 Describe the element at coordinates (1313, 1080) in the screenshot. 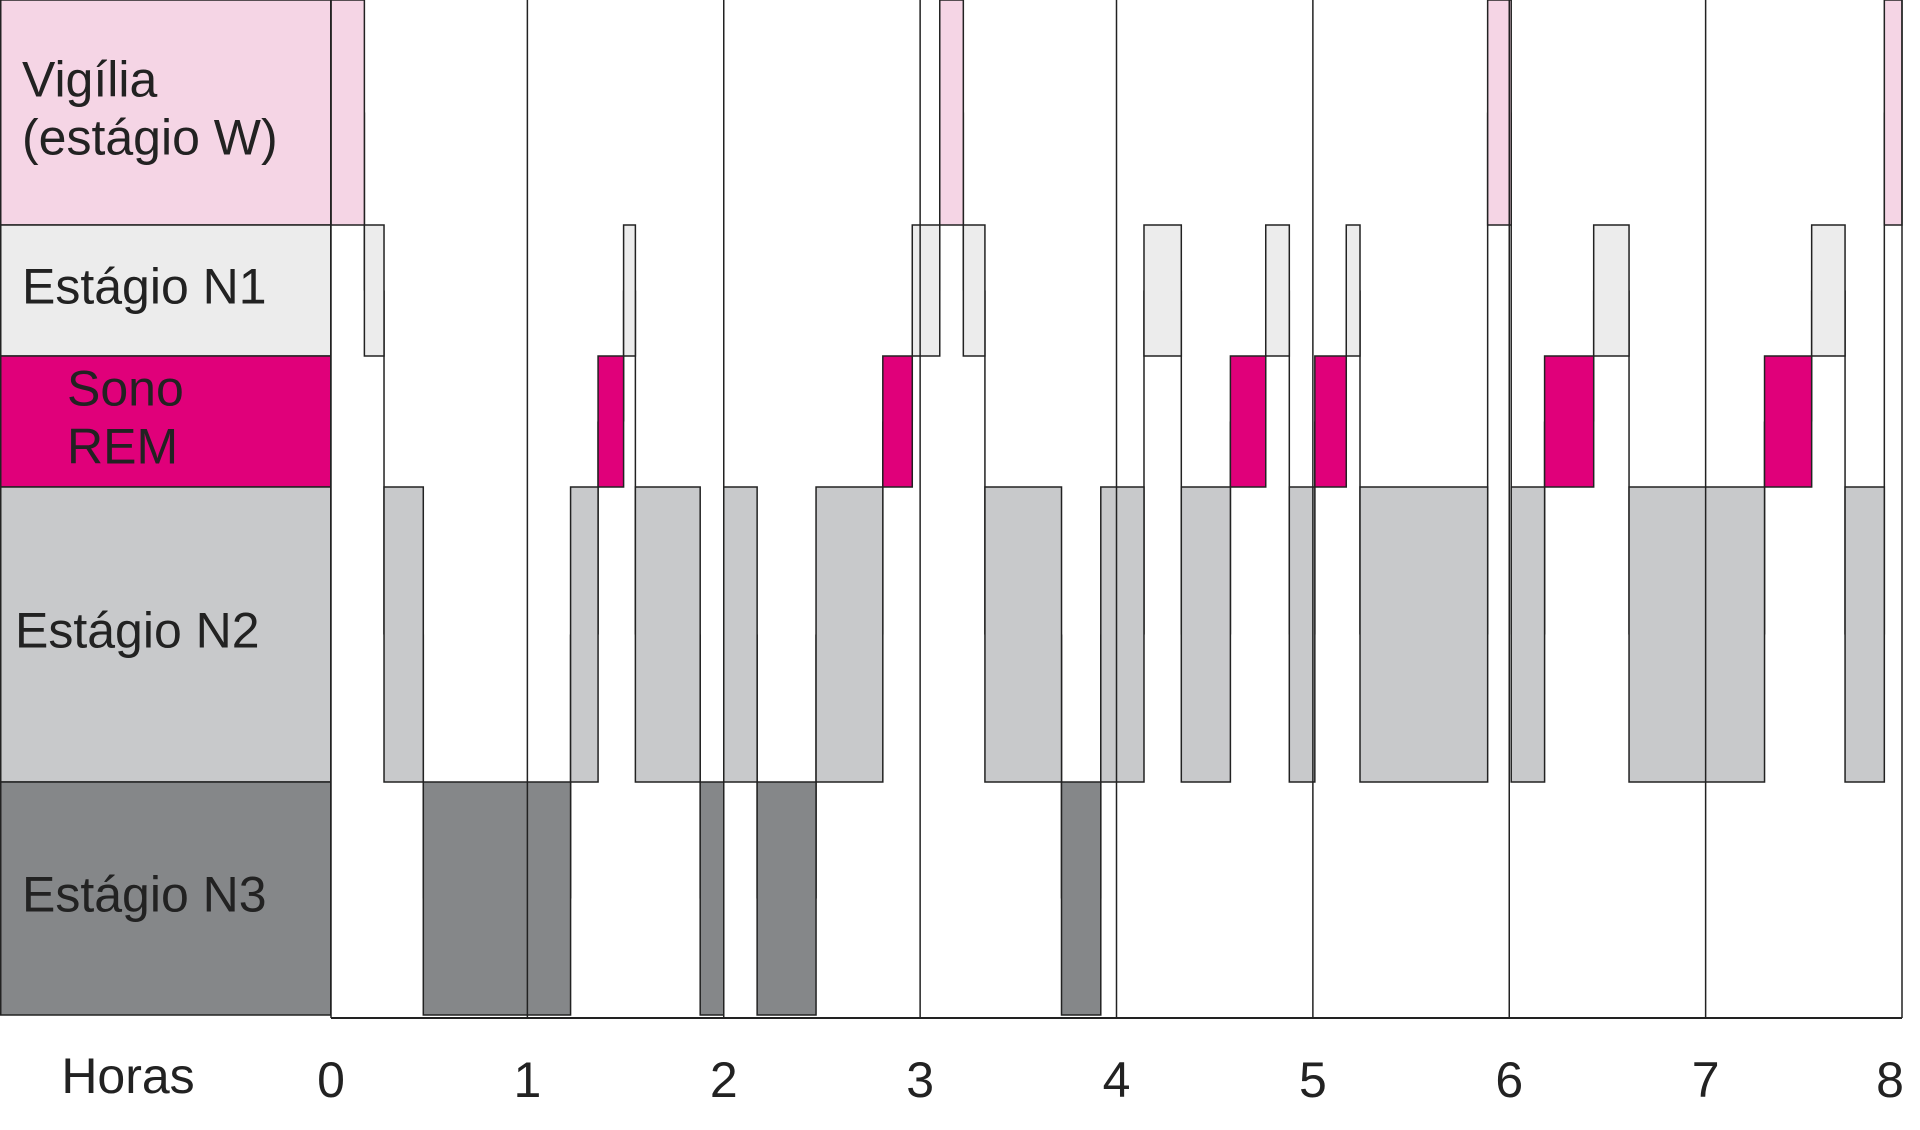

I see `x-tick-label: 5` at that location.